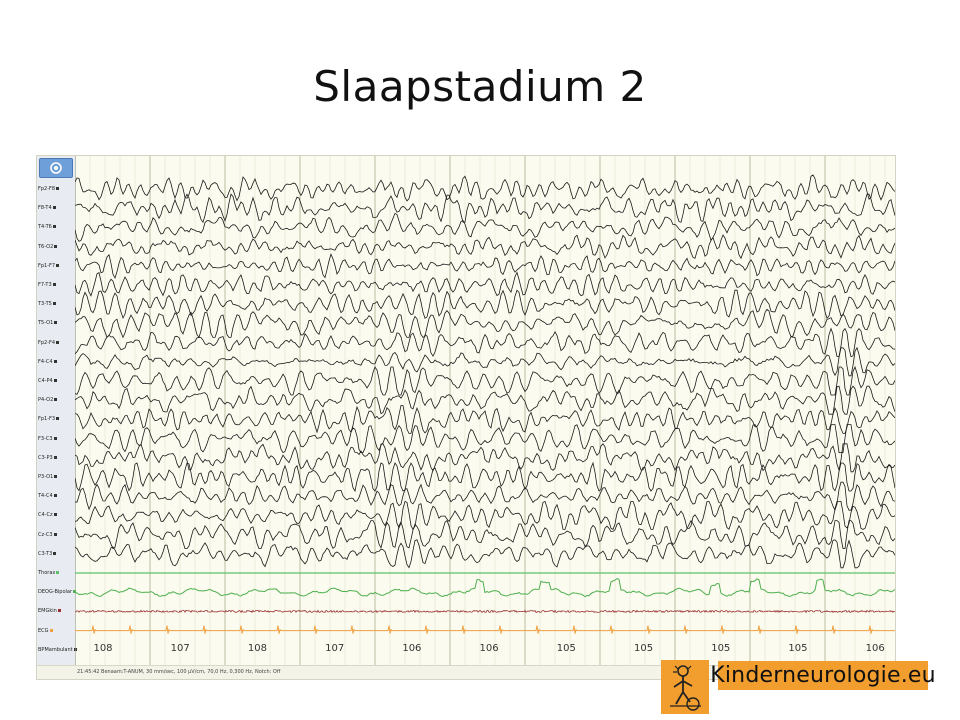 This screenshot has height=720, width=960. Describe the element at coordinates (47, 611) in the screenshot. I see `channel-name: EMGkin` at that location.